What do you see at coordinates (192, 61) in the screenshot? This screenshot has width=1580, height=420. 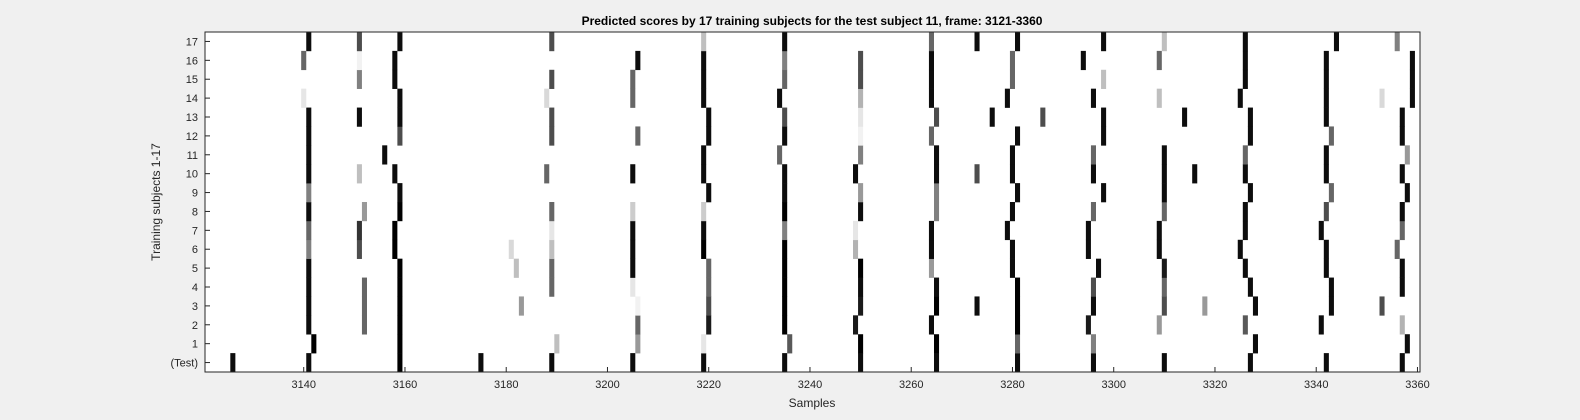 I see `y-tick-label: 16` at bounding box center [192, 61].